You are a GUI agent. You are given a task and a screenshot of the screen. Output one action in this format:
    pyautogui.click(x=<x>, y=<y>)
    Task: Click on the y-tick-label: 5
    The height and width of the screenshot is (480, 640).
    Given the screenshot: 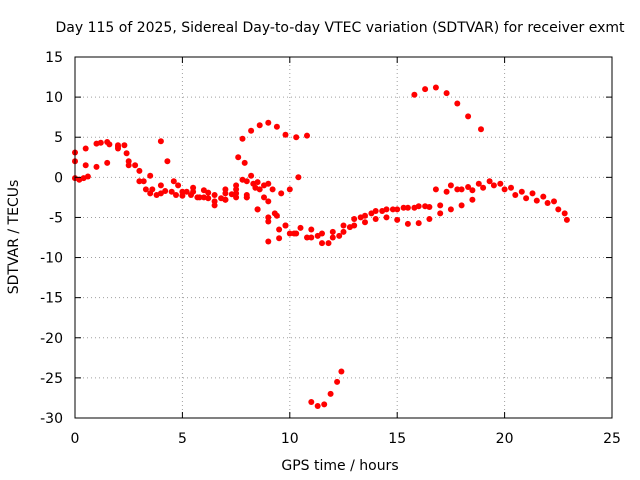 What is the action you would take?
    pyautogui.click(x=58, y=138)
    